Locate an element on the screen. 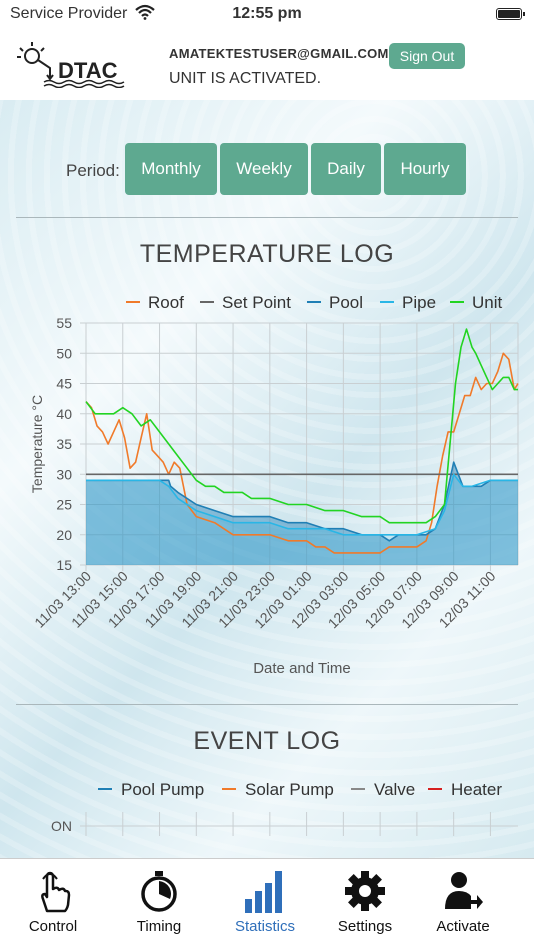 The image size is (534, 951). series-line-pool is located at coordinates (302, 501).